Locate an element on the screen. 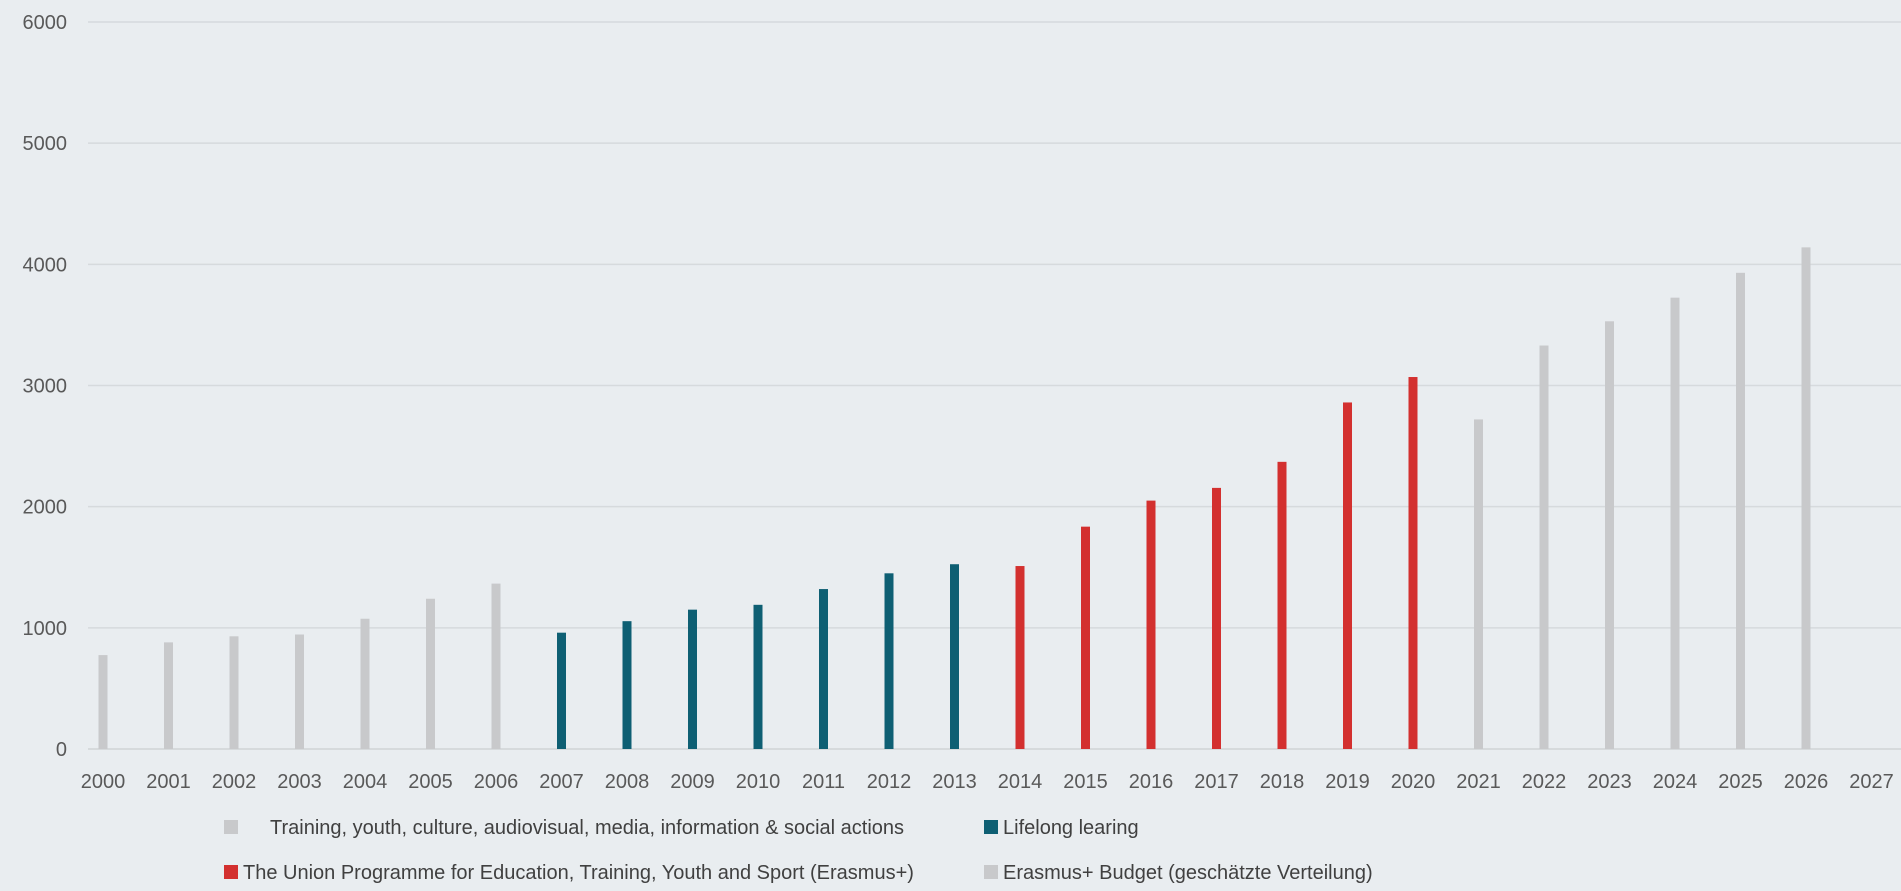  y-axis-ticks: 0 1000 2000 3000 4000 5000 6000 is located at coordinates (45, 386).